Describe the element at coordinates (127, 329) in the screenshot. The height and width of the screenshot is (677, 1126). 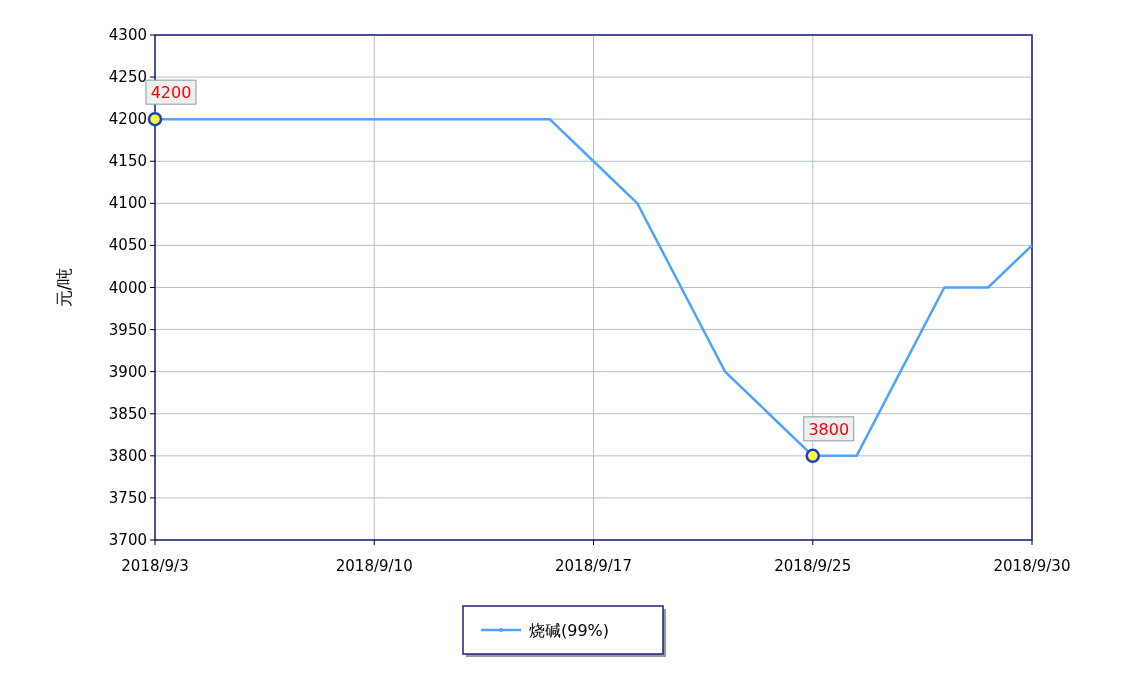
I see `y-tick-label: 3950` at that location.